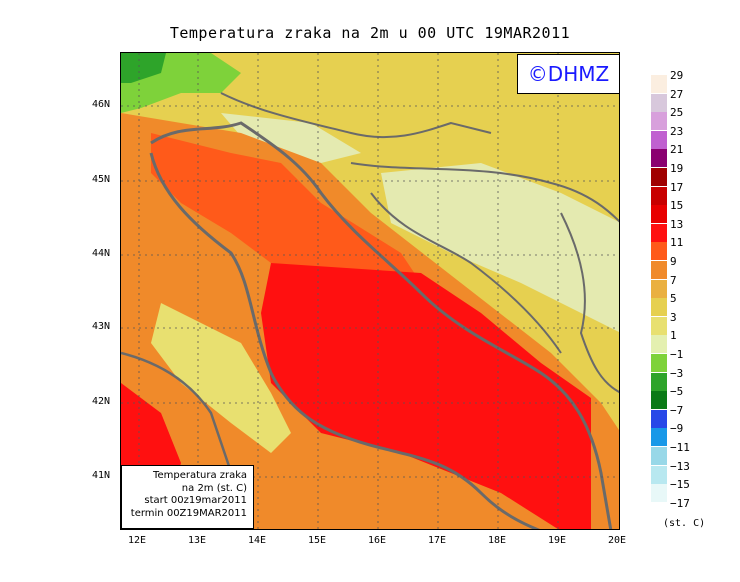  Describe the element at coordinates (673, 317) in the screenshot. I see `legend-label: 3` at that location.